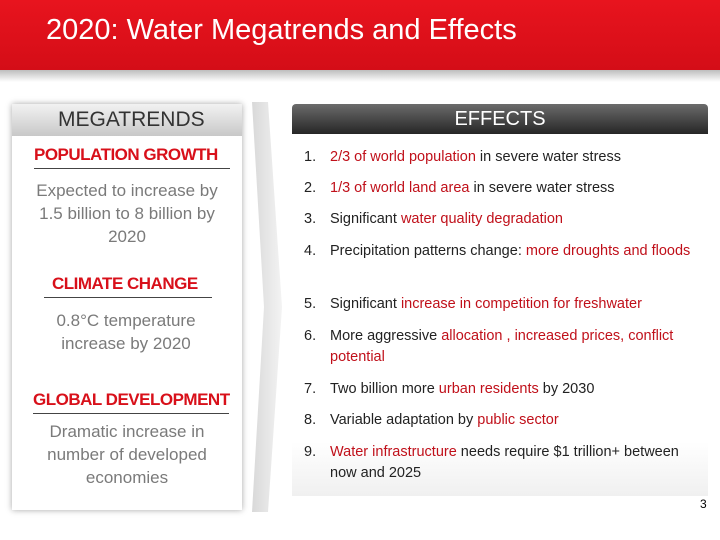 Image resolution: width=720 pixels, height=540 pixels. What do you see at coordinates (310, 304) in the screenshot?
I see `effect-number: 5.` at bounding box center [310, 304].